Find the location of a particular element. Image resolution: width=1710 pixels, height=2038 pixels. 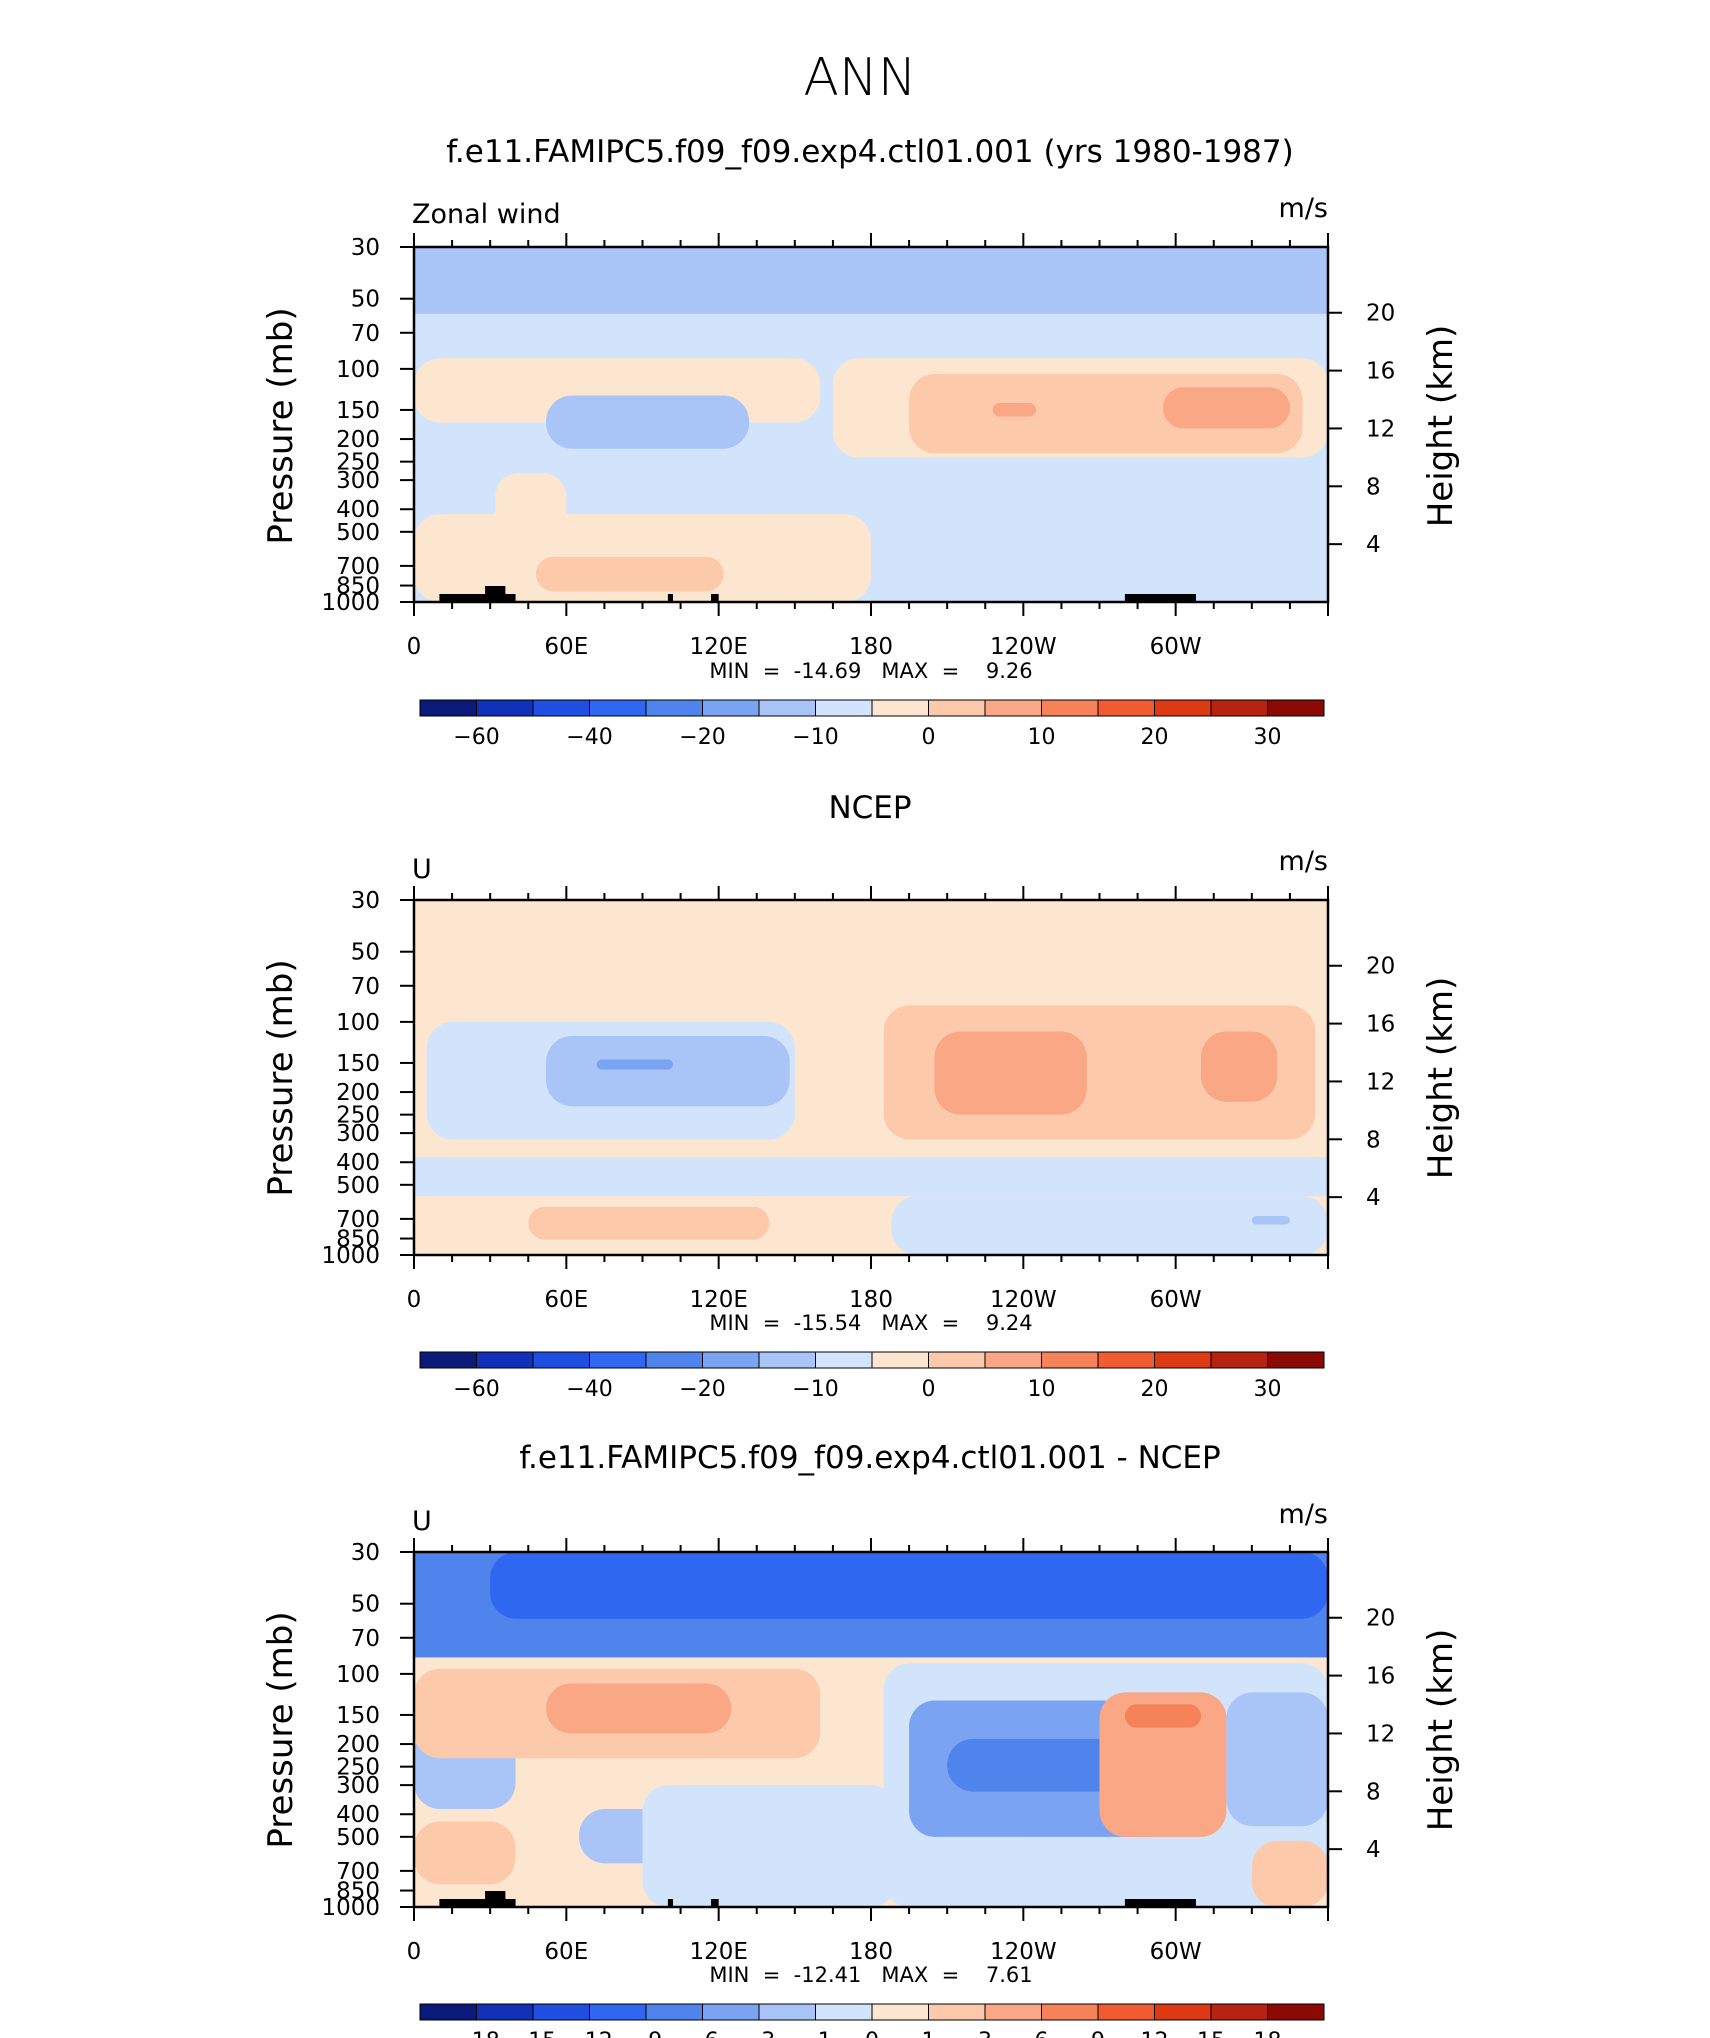

panel-2-height-tick-label: 20 is located at coordinates (1380, 967).